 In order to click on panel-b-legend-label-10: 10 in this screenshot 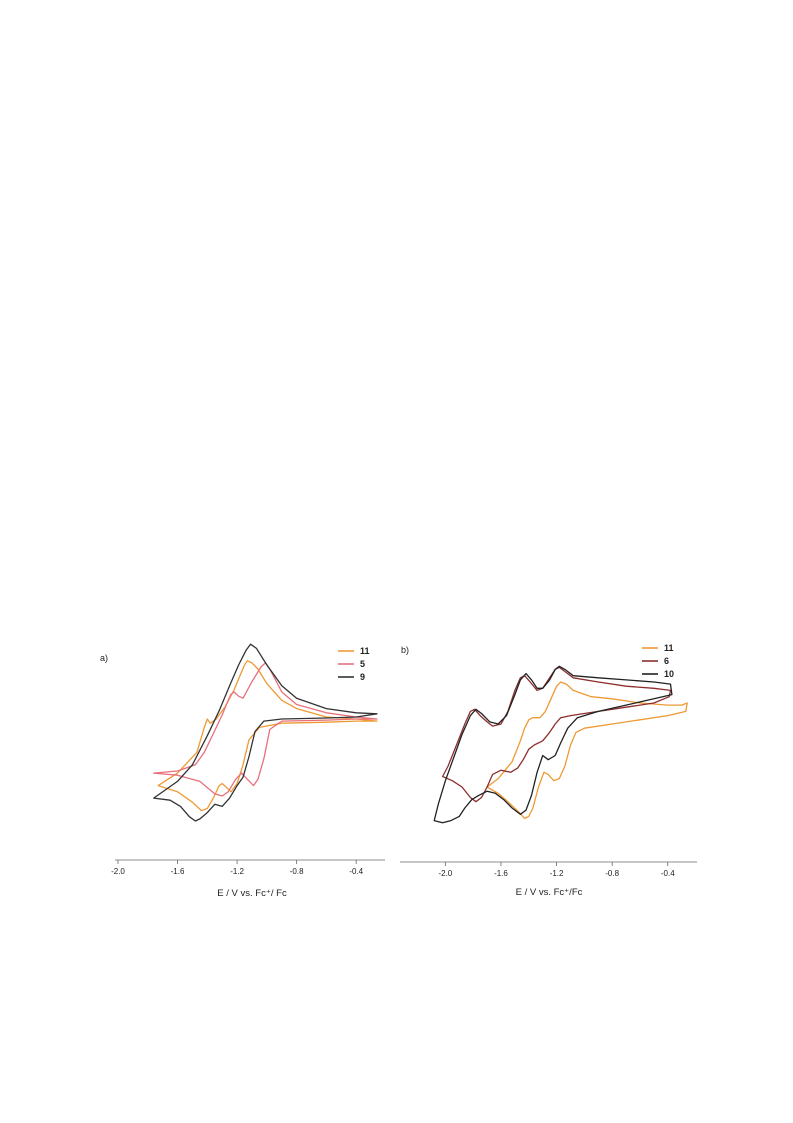, I will do `click(669, 674)`.